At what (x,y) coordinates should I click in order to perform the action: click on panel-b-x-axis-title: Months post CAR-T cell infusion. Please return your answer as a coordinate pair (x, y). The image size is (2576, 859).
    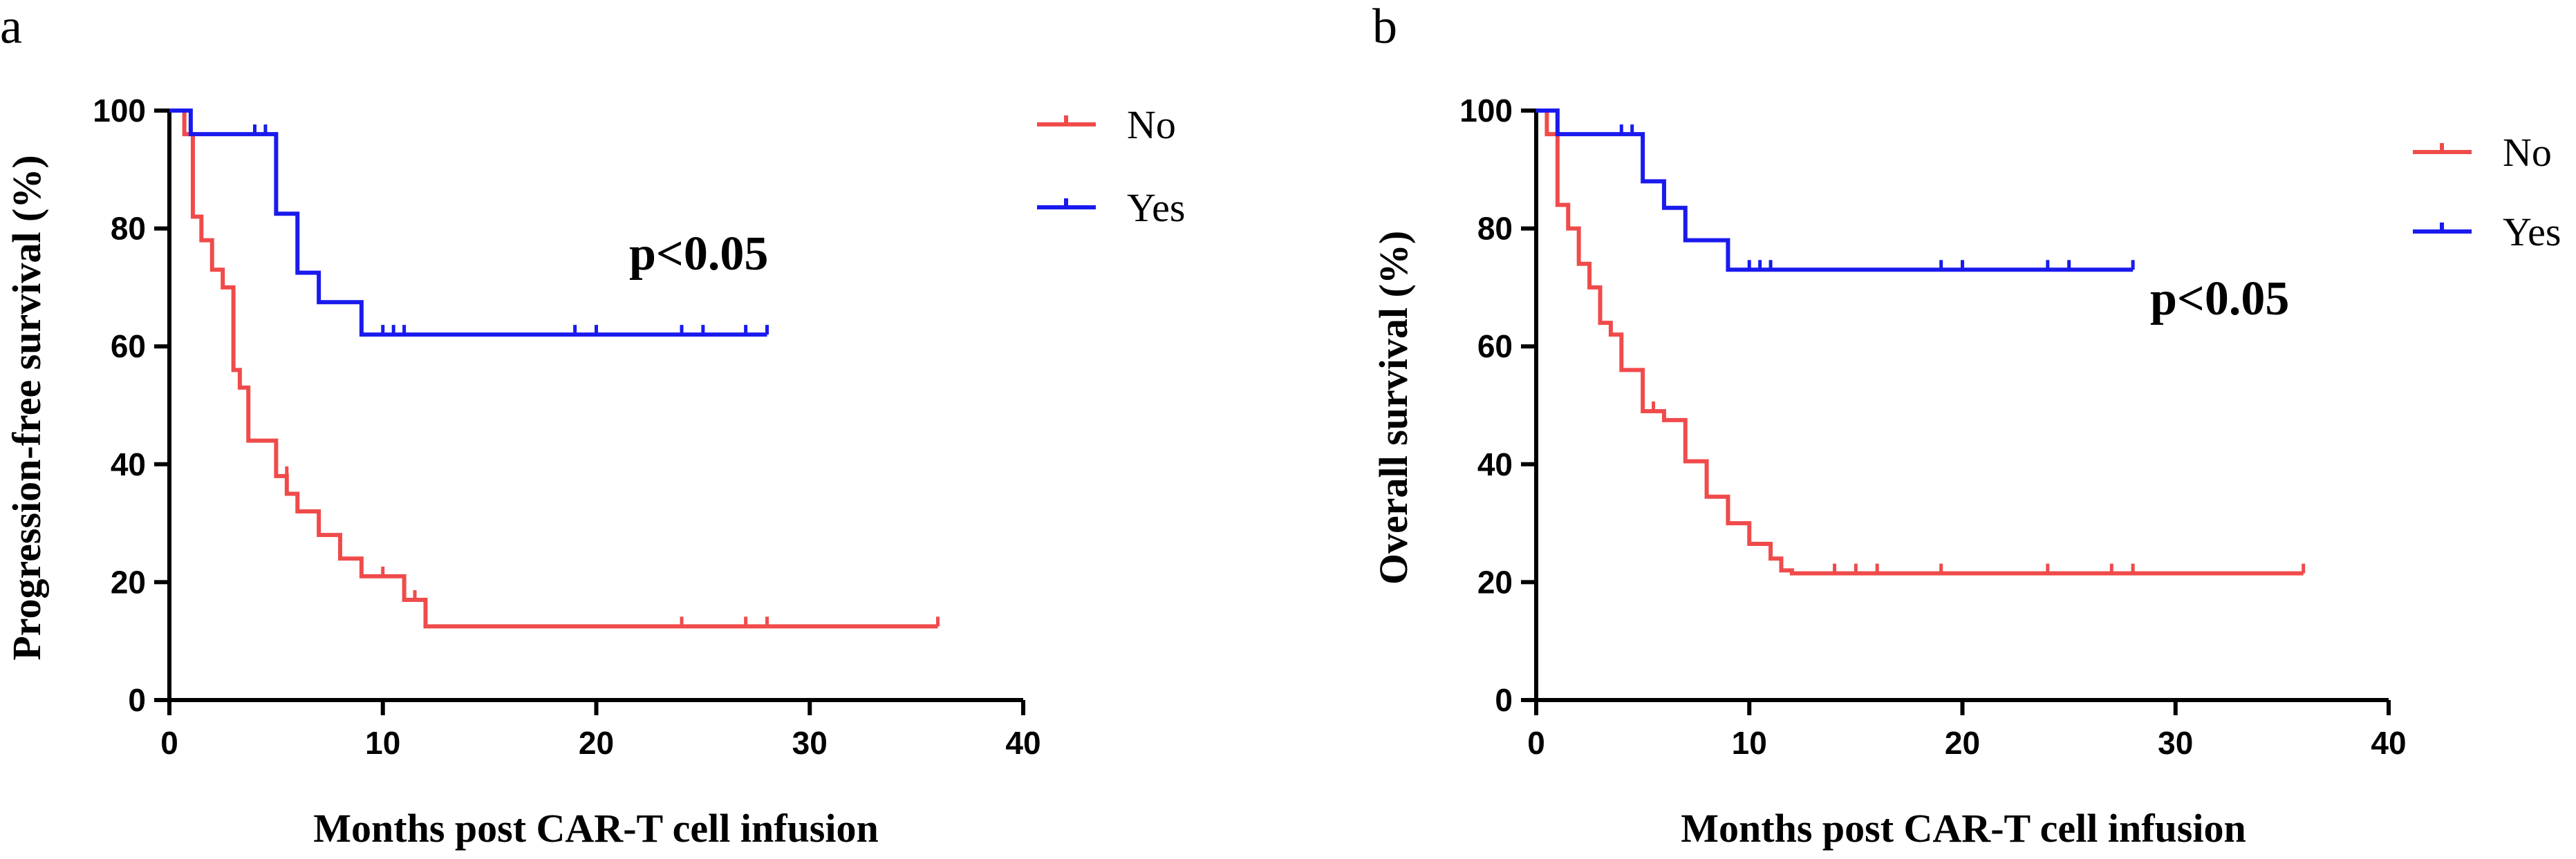
    Looking at the image, I should click on (1963, 828).